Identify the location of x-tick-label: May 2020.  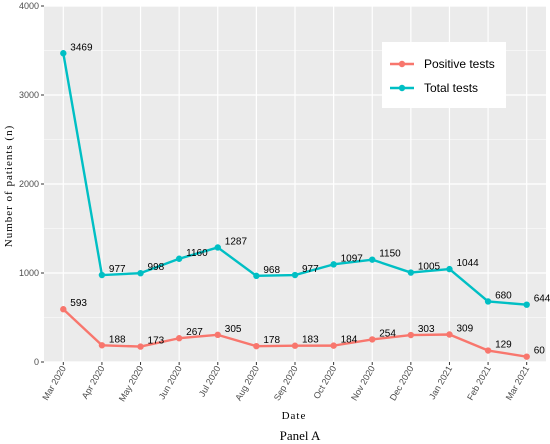
(131, 383).